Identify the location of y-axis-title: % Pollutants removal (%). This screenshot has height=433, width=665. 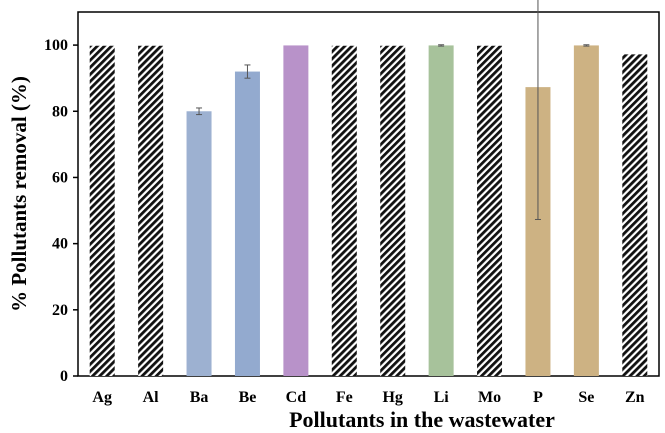
(19, 194).